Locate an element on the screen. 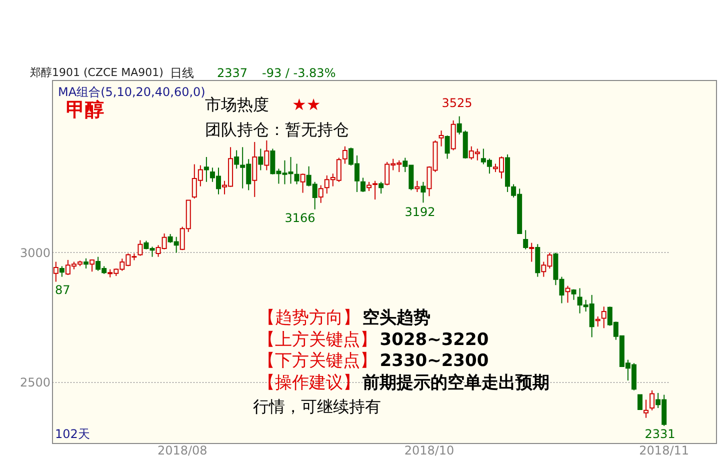  annotation: 【上方关键点】3028~3220 is located at coordinates (373, 340).